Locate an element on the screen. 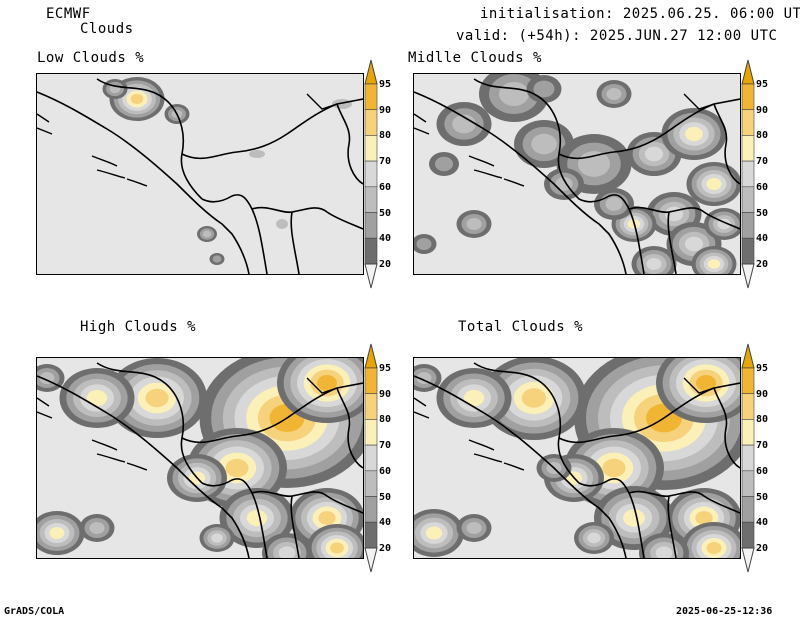 The height and width of the screenshot is (620, 800). model-name: ECMWF is located at coordinates (68, 14).